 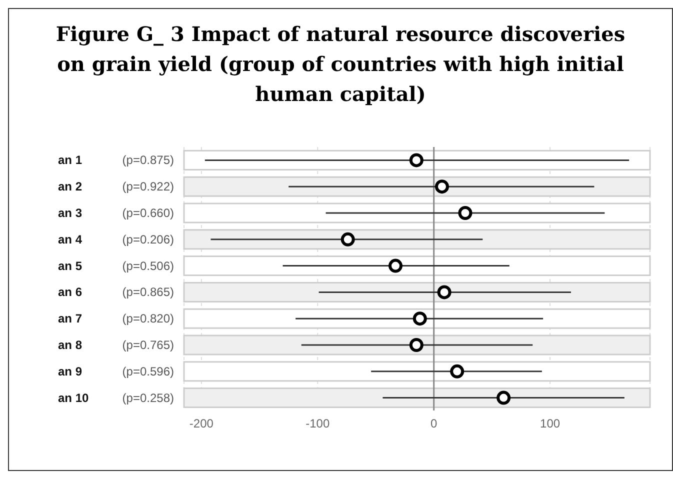 What do you see at coordinates (70, 319) in the screenshot?
I see `y-tick-label: an 7` at bounding box center [70, 319].